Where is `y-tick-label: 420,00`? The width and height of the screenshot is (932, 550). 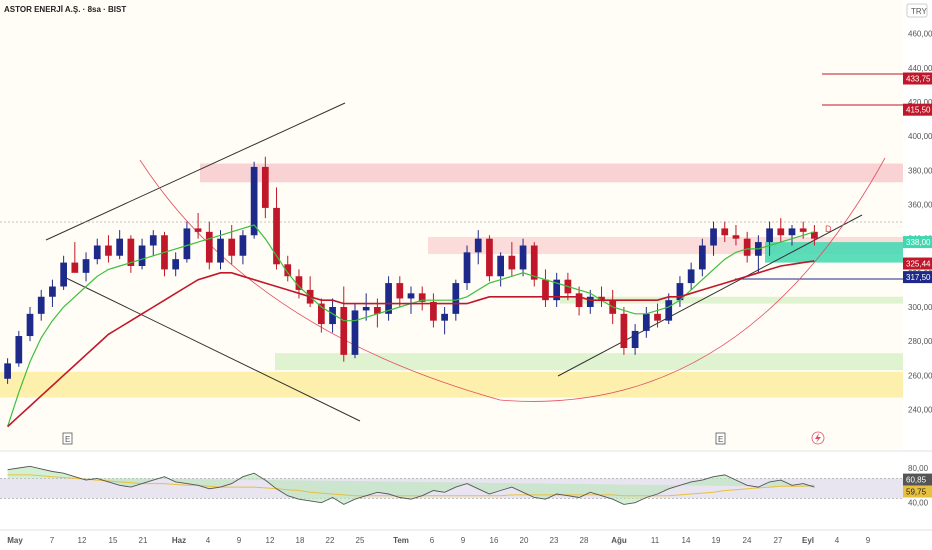 y-tick-label: 420,00 is located at coordinates (920, 102).